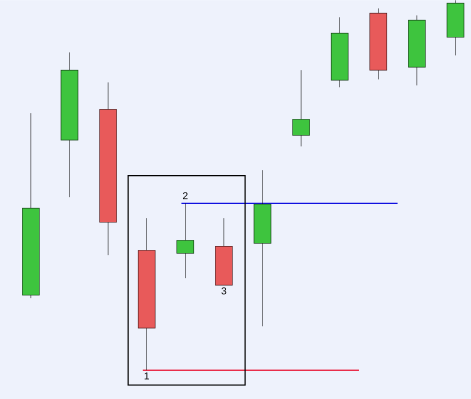  What do you see at coordinates (146, 376) in the screenshot?
I see `annotation: 1` at bounding box center [146, 376].